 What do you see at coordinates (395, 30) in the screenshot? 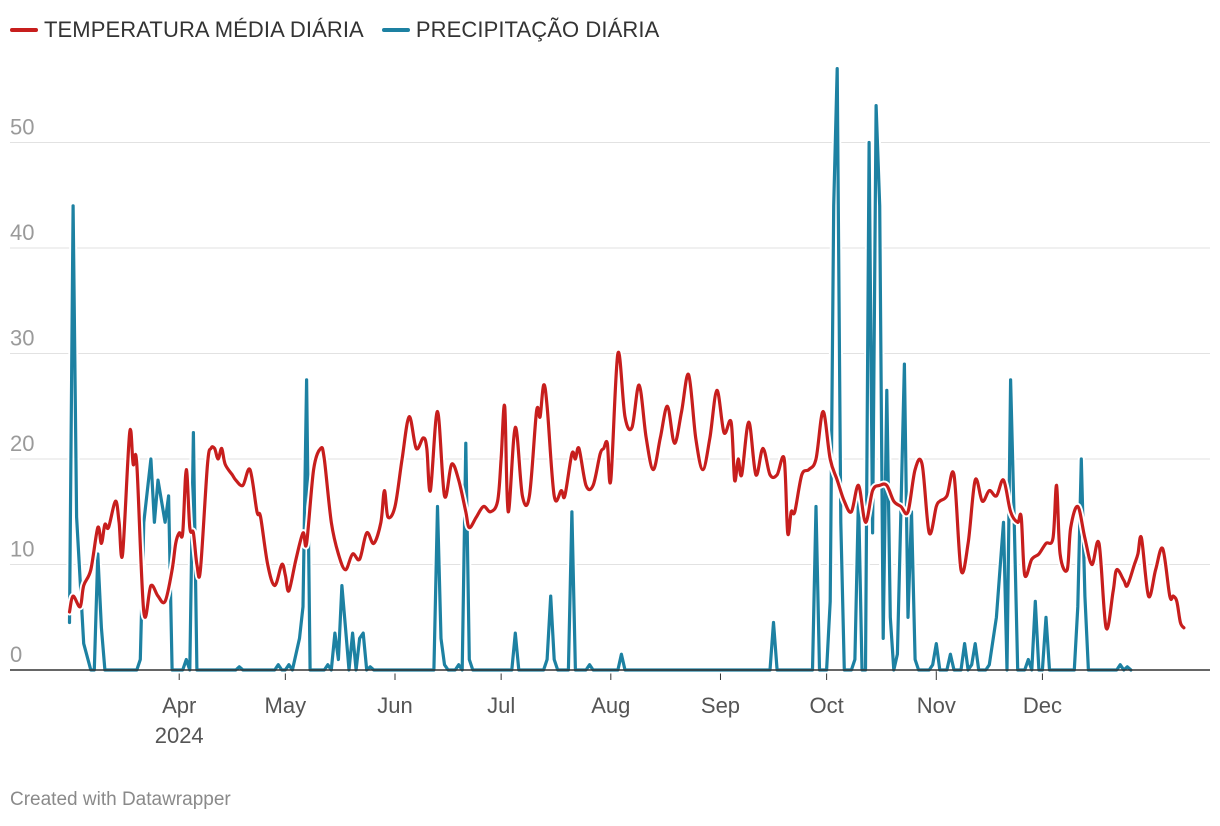
I see `legend-swatch-precipitation` at bounding box center [395, 30].